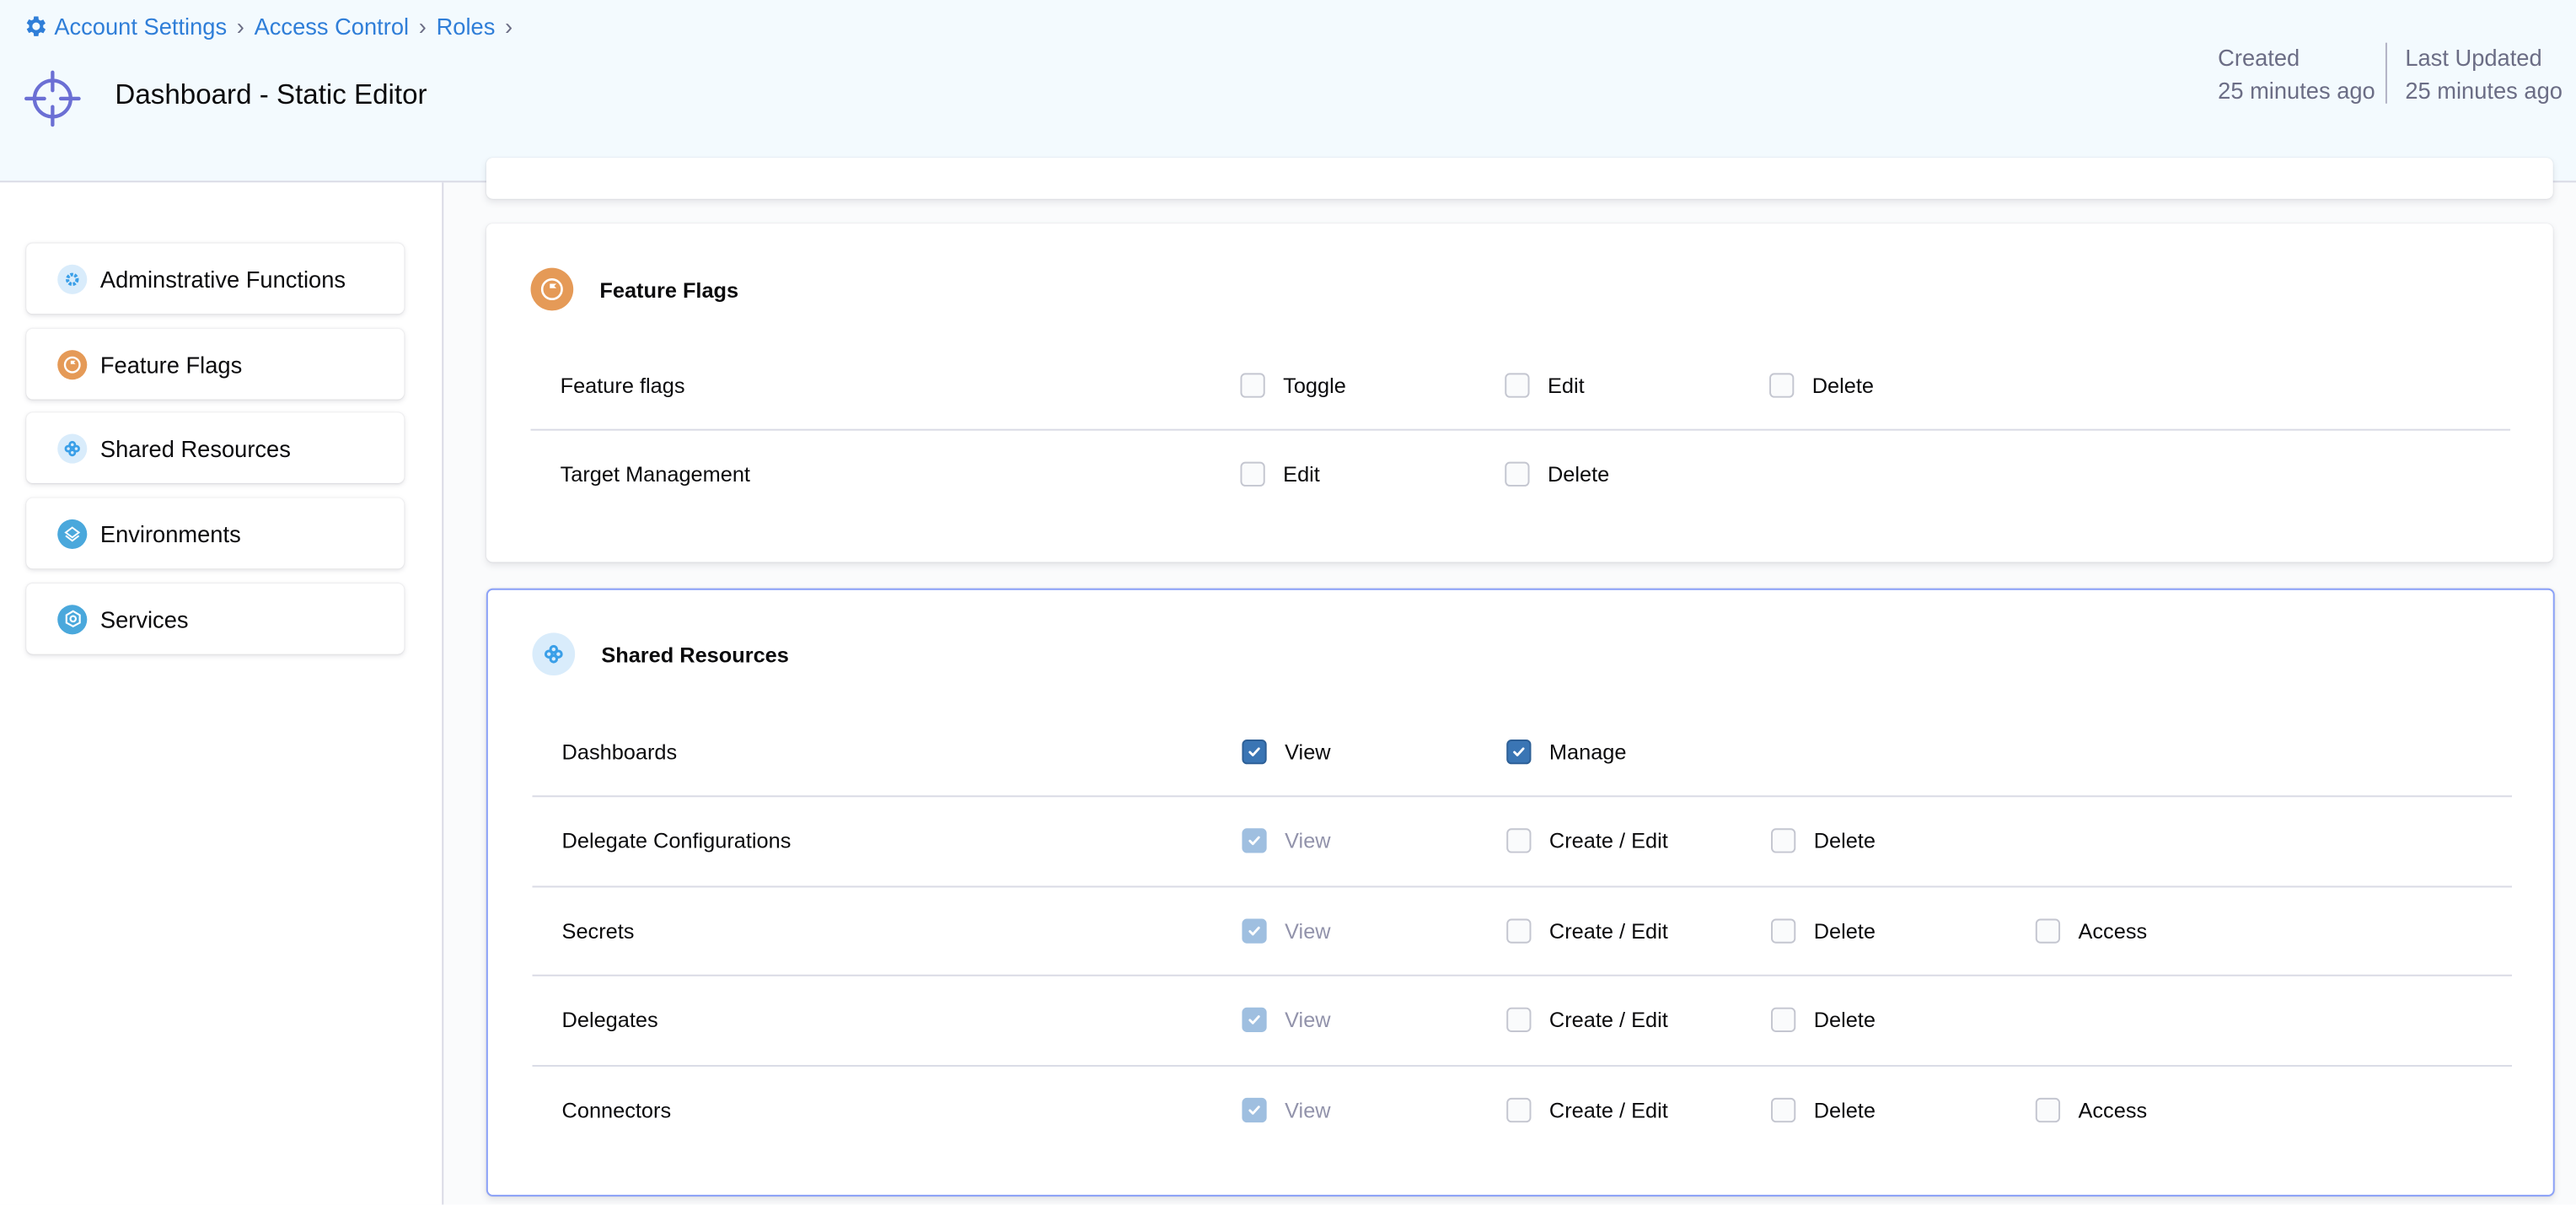 The image size is (2576, 1205). I want to click on breadcrumb: Account Settings › Access Control › Roles ›, so click(273, 26).